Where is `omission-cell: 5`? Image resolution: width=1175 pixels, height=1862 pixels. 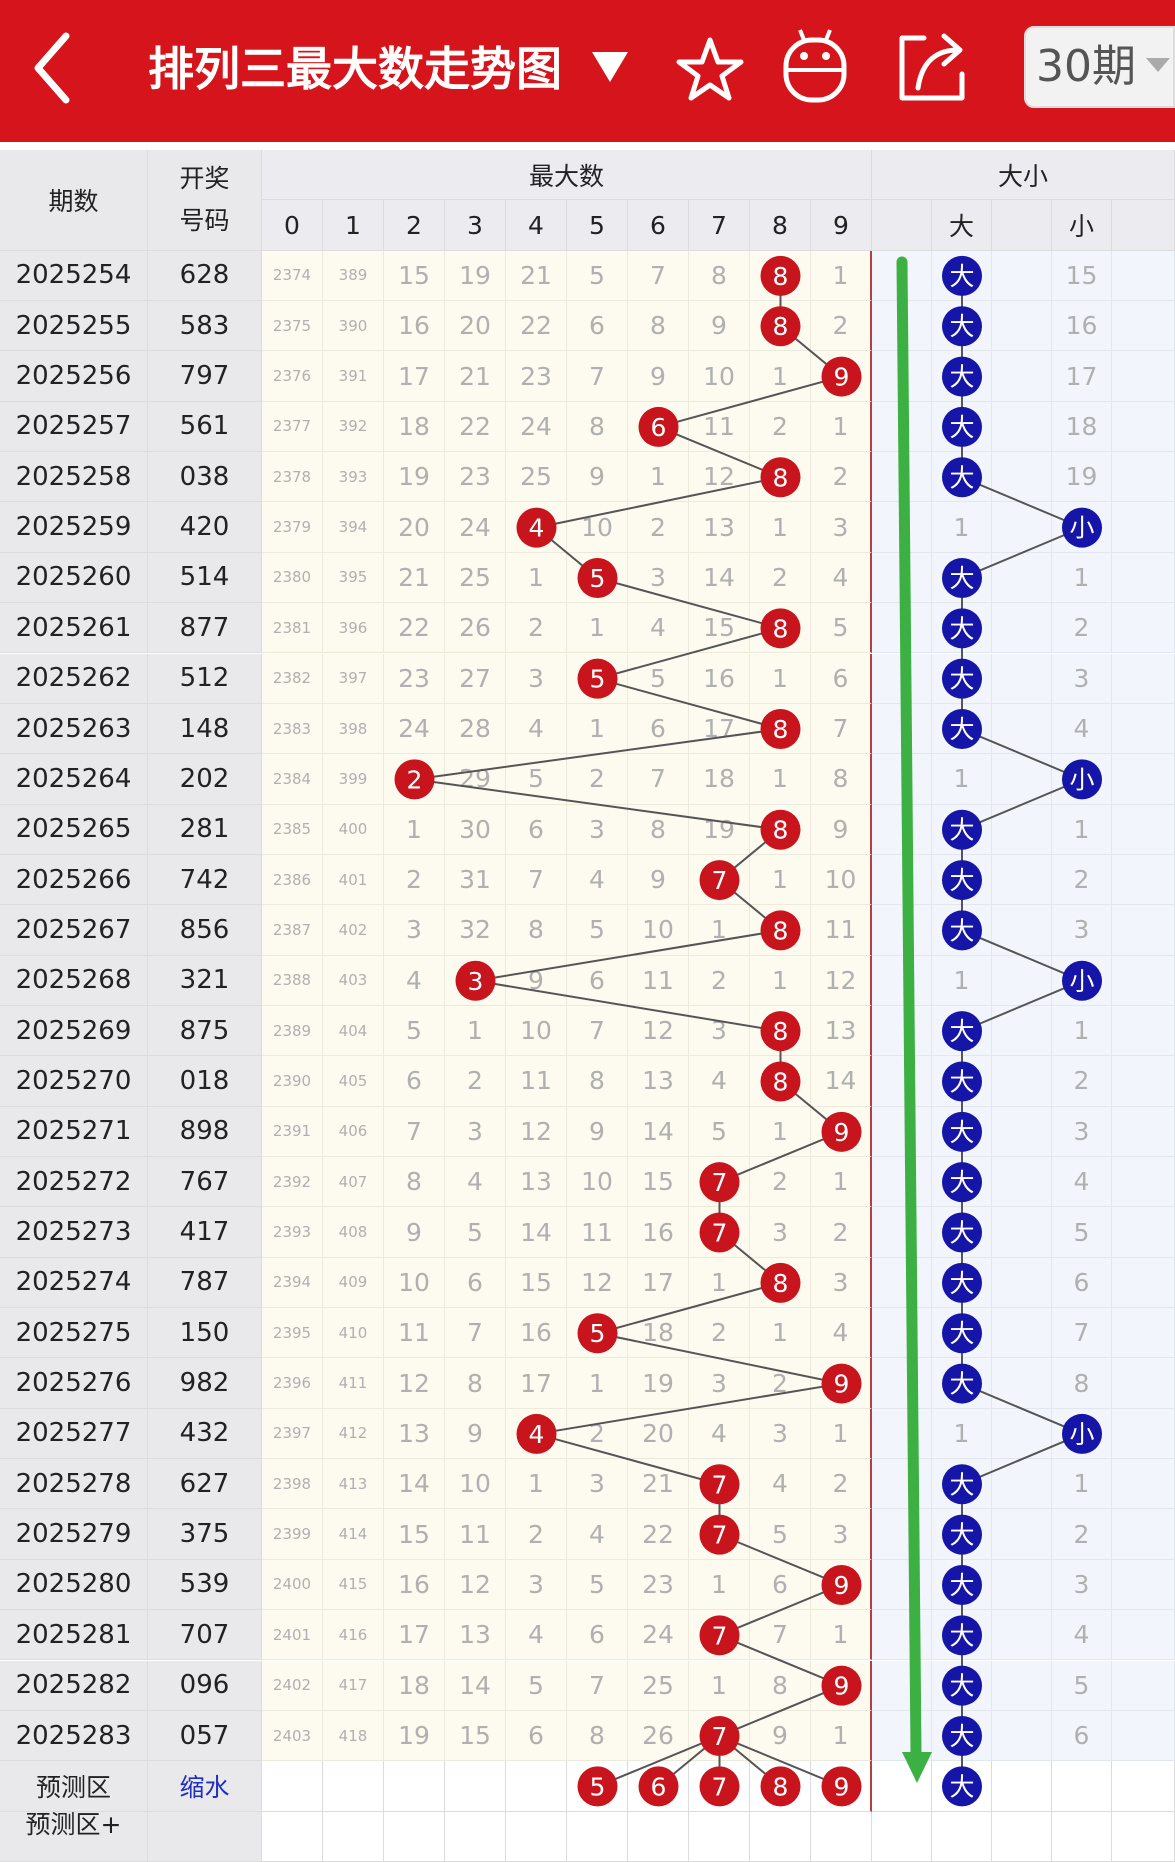 omission-cell: 5 is located at coordinates (536, 779).